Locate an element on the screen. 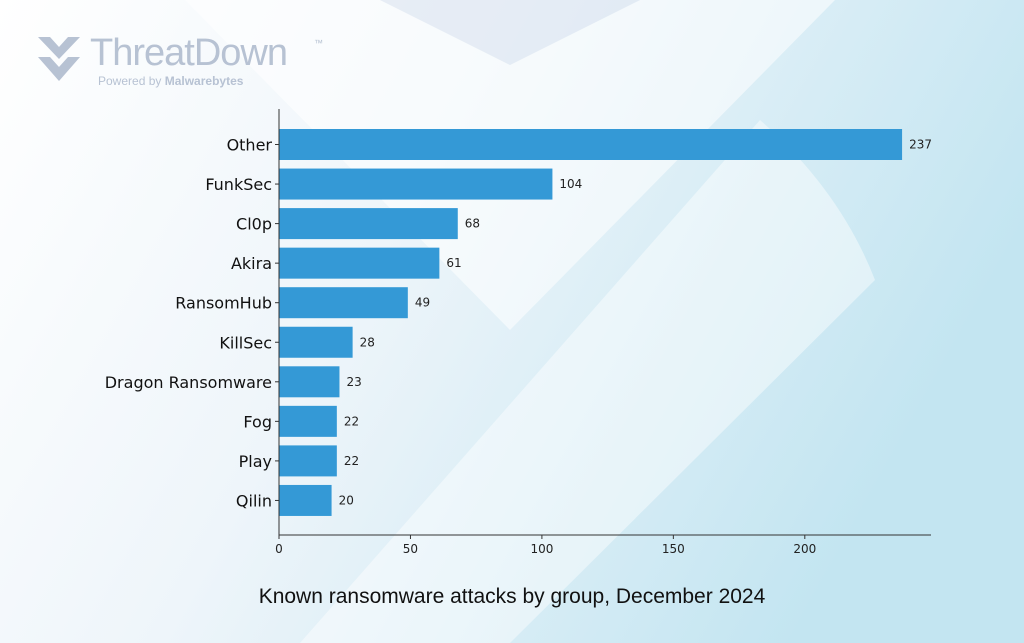 This screenshot has width=1024, height=643. x-tick-label: 50 is located at coordinates (410, 549).